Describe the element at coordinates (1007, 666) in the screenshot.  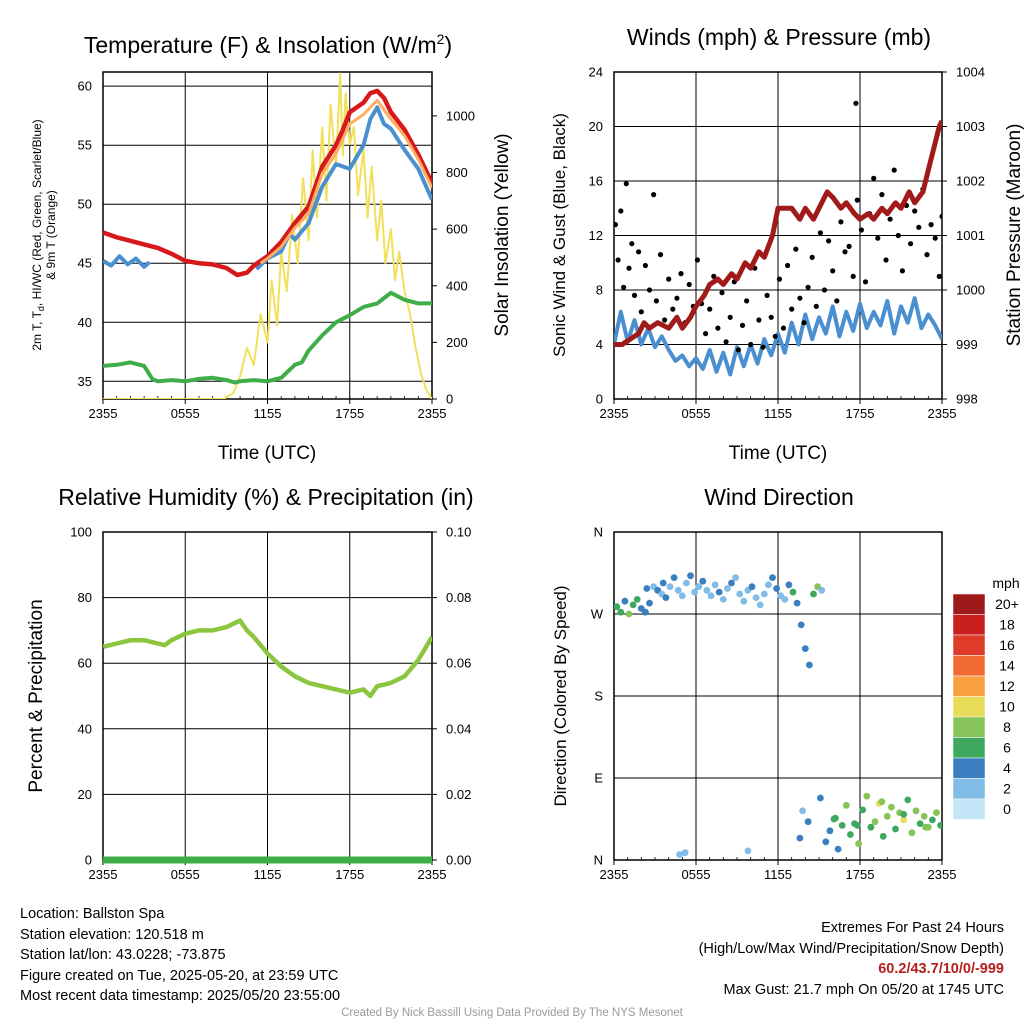
I see `colorbar-label: 14` at that location.